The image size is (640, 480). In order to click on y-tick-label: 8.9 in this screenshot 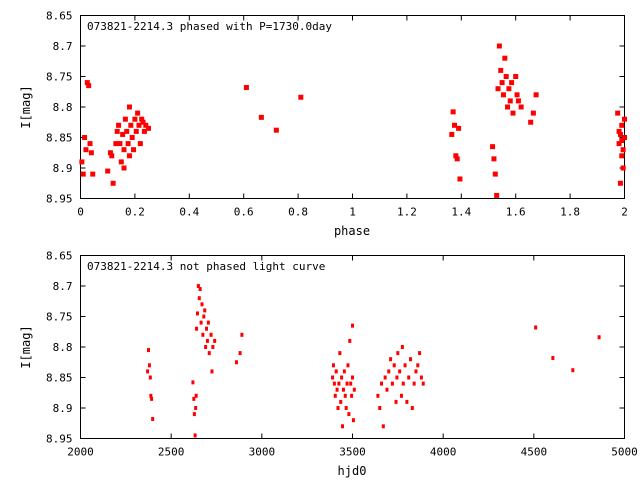, I will do `click(63, 408)`.